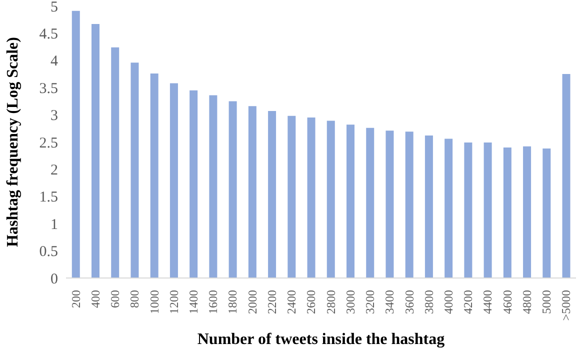  I want to click on y-axis-title: Hashtag frequency (Log Scale), so click(13, 142).